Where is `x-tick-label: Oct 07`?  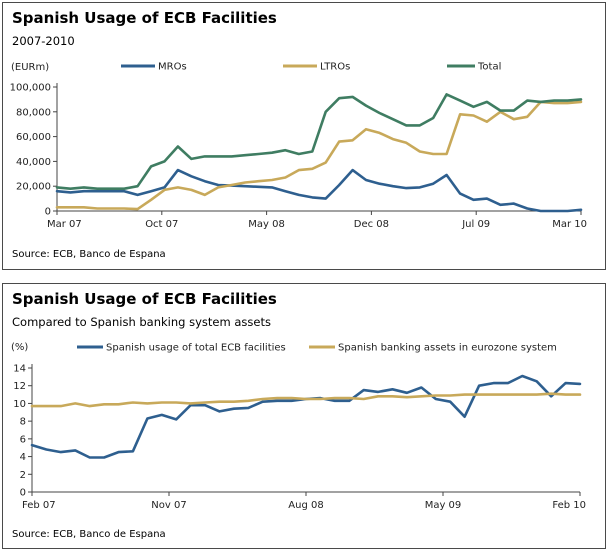
x-tick-label: Oct 07 is located at coordinates (161, 224).